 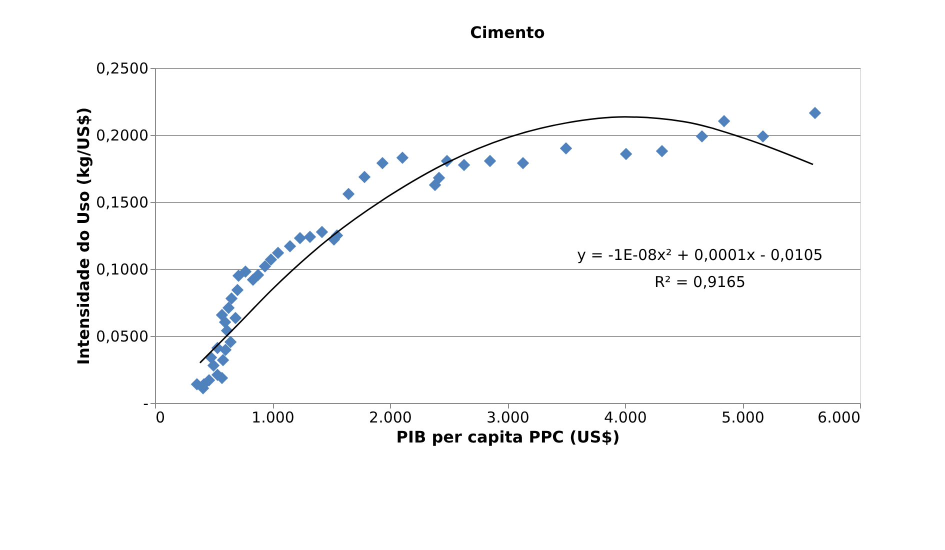 What do you see at coordinates (122, 69) in the screenshot?
I see `y-tick-label: 0,2500` at bounding box center [122, 69].